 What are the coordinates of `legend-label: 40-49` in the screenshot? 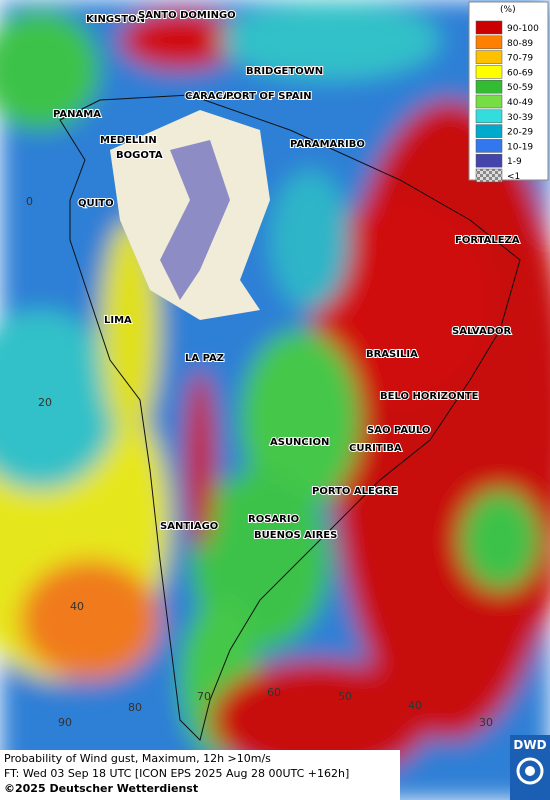 It's located at (520, 103).